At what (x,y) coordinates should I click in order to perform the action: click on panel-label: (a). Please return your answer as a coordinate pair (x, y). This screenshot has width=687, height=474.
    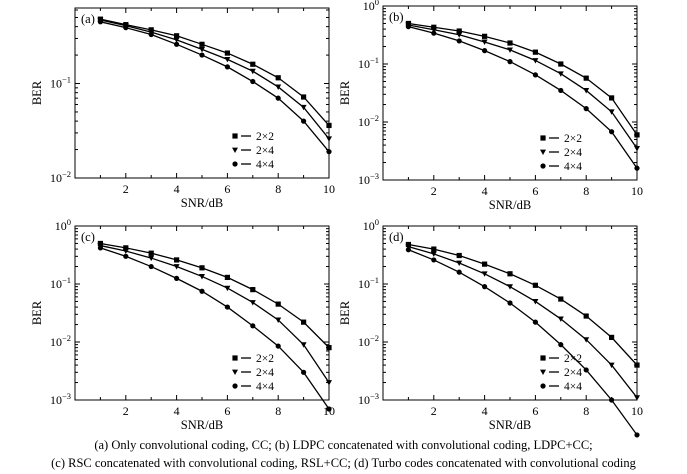
    Looking at the image, I should click on (88, 19).